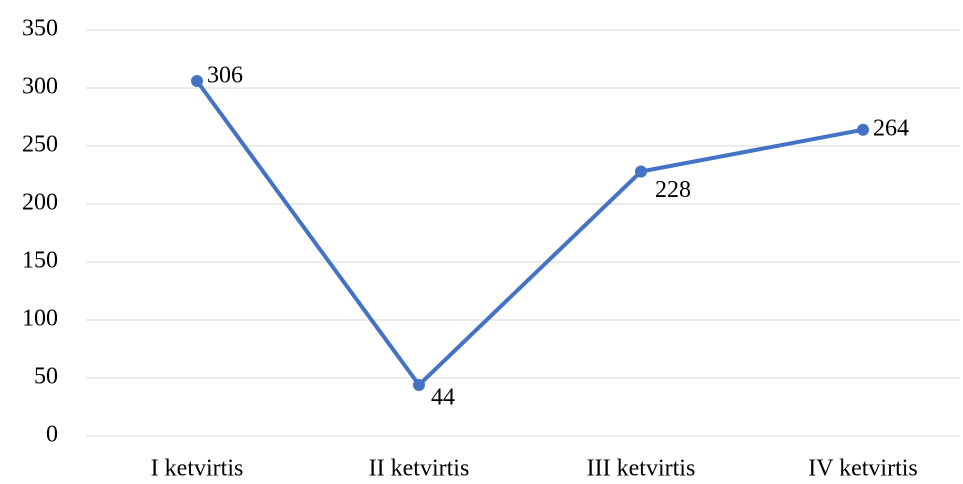 This screenshot has height=484, width=963. What do you see at coordinates (46, 377) in the screenshot?
I see `y-tick-label: 50` at bounding box center [46, 377].